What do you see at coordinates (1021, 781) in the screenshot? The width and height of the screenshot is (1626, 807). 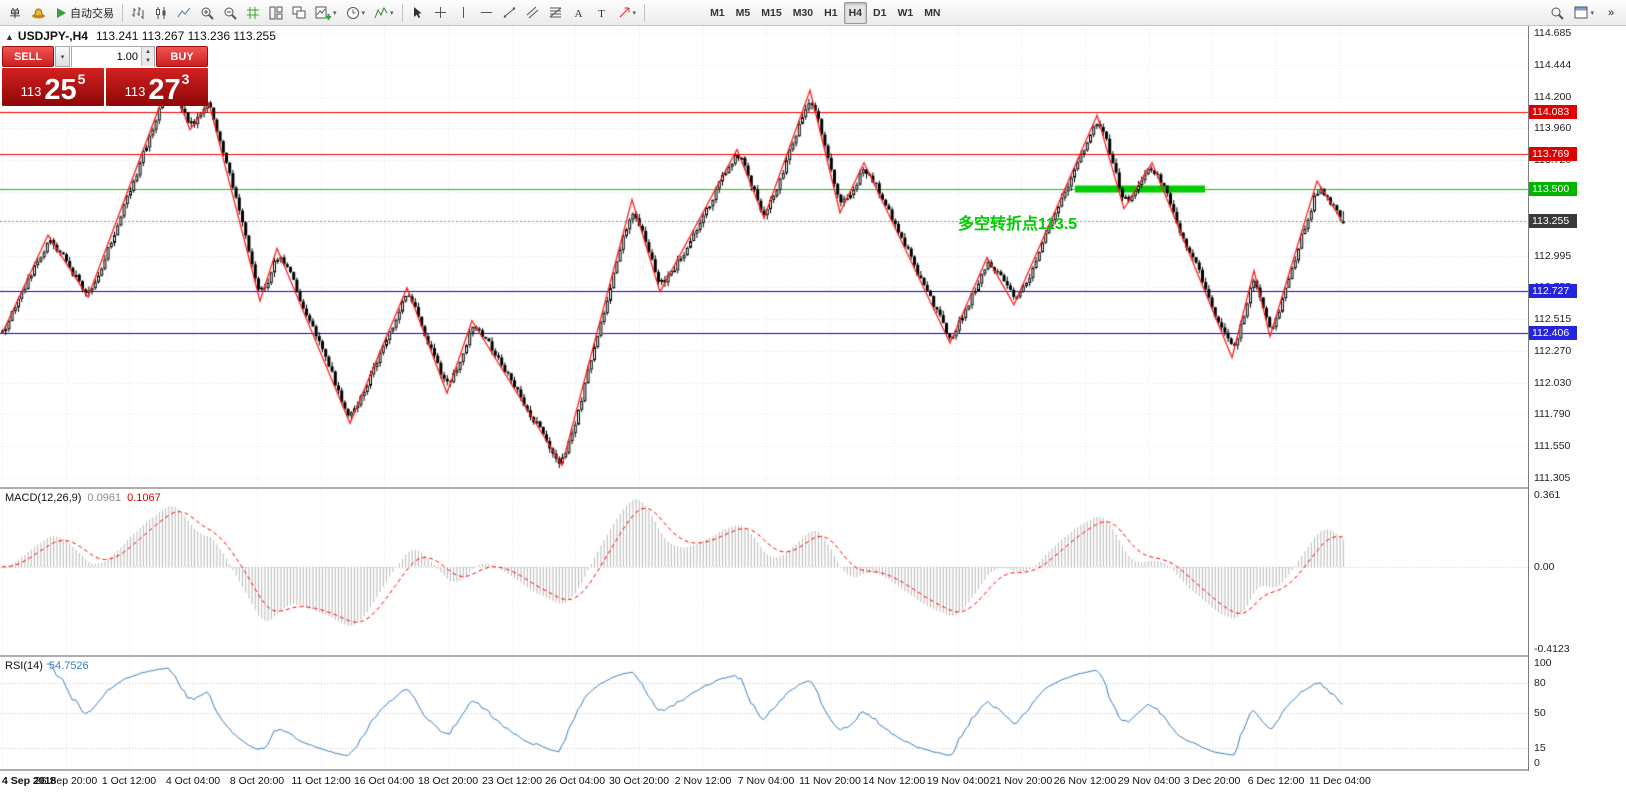 I see `time-axis-label: 21 Nov 20:00` at bounding box center [1021, 781].